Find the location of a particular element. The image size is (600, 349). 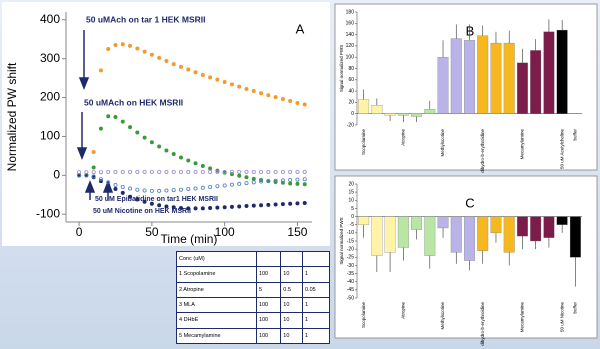

y-tick-label: -100 is located at coordinates (48, 213).